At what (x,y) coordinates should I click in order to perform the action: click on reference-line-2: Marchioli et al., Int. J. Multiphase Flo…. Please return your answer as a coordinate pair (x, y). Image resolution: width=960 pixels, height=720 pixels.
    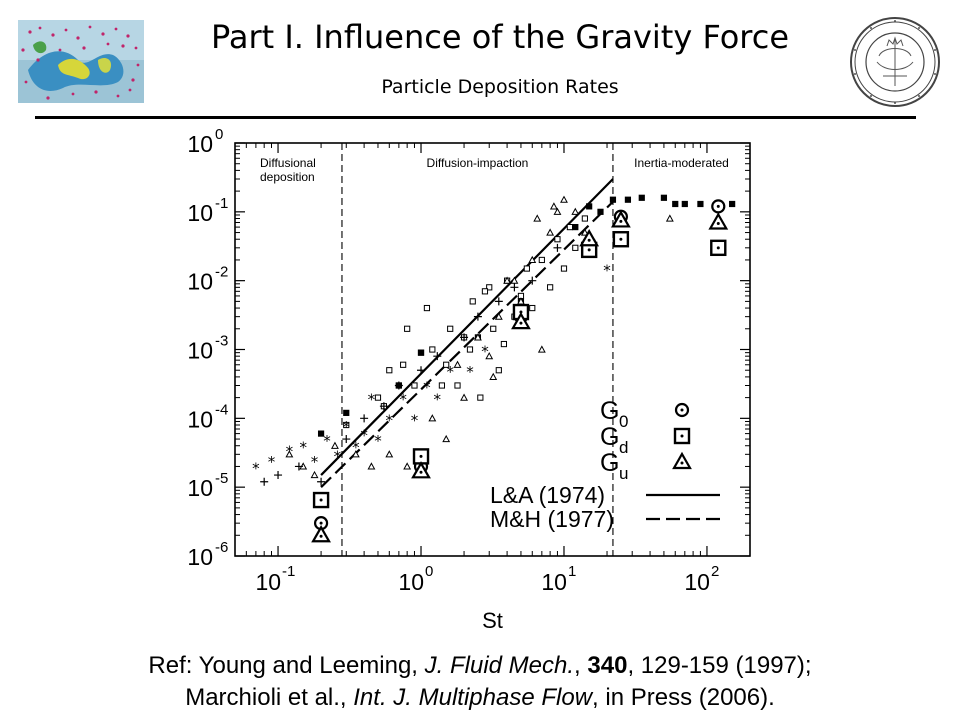
    Looking at the image, I should click on (480, 698).